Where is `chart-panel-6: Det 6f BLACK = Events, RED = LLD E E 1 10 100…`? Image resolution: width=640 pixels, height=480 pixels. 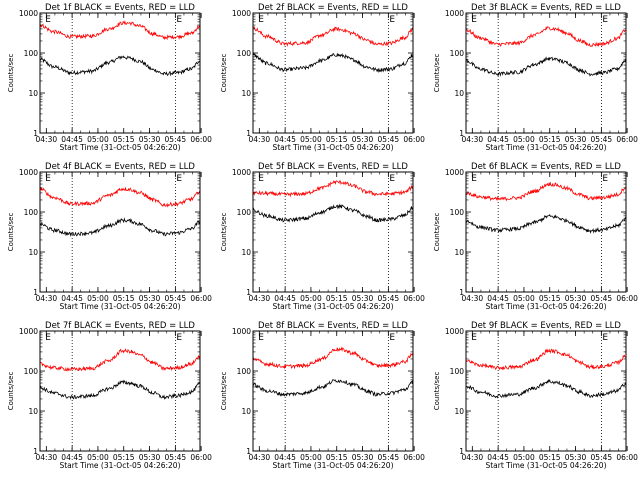
chart-panel-6: Det 6f BLACK = Events, RED = LLD E E 1 10 100… is located at coordinates (535, 236).